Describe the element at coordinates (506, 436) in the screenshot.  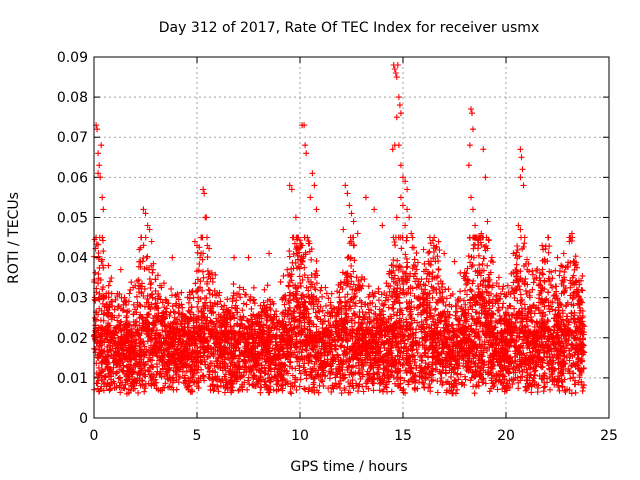
I see `x-tick-label: 20` at that location.